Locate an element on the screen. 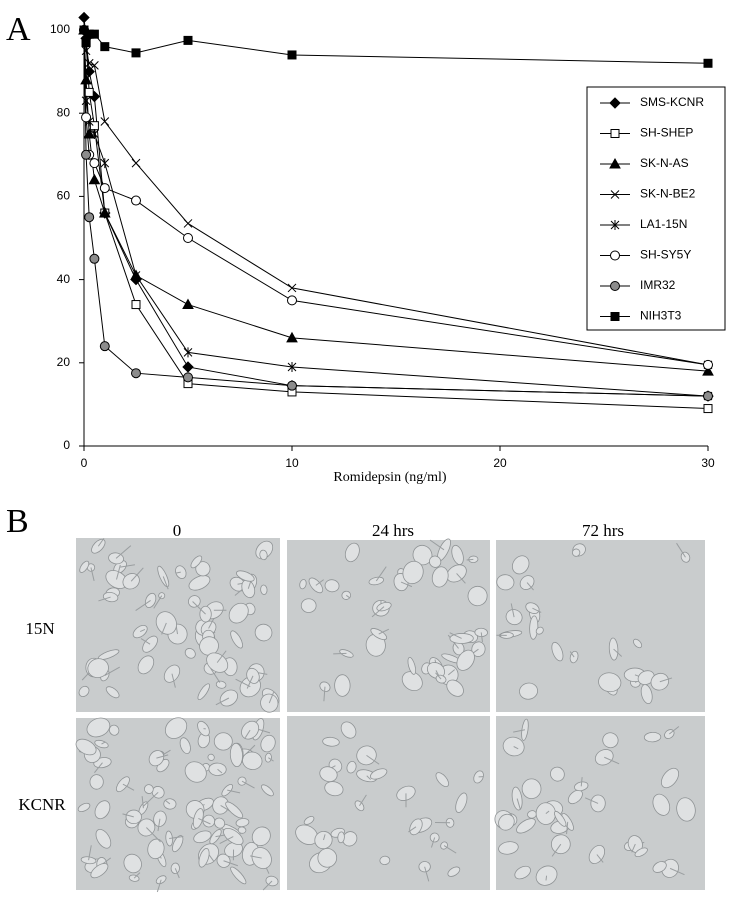 The width and height of the screenshot is (732, 900). panel-label: A is located at coordinates (18, 29).